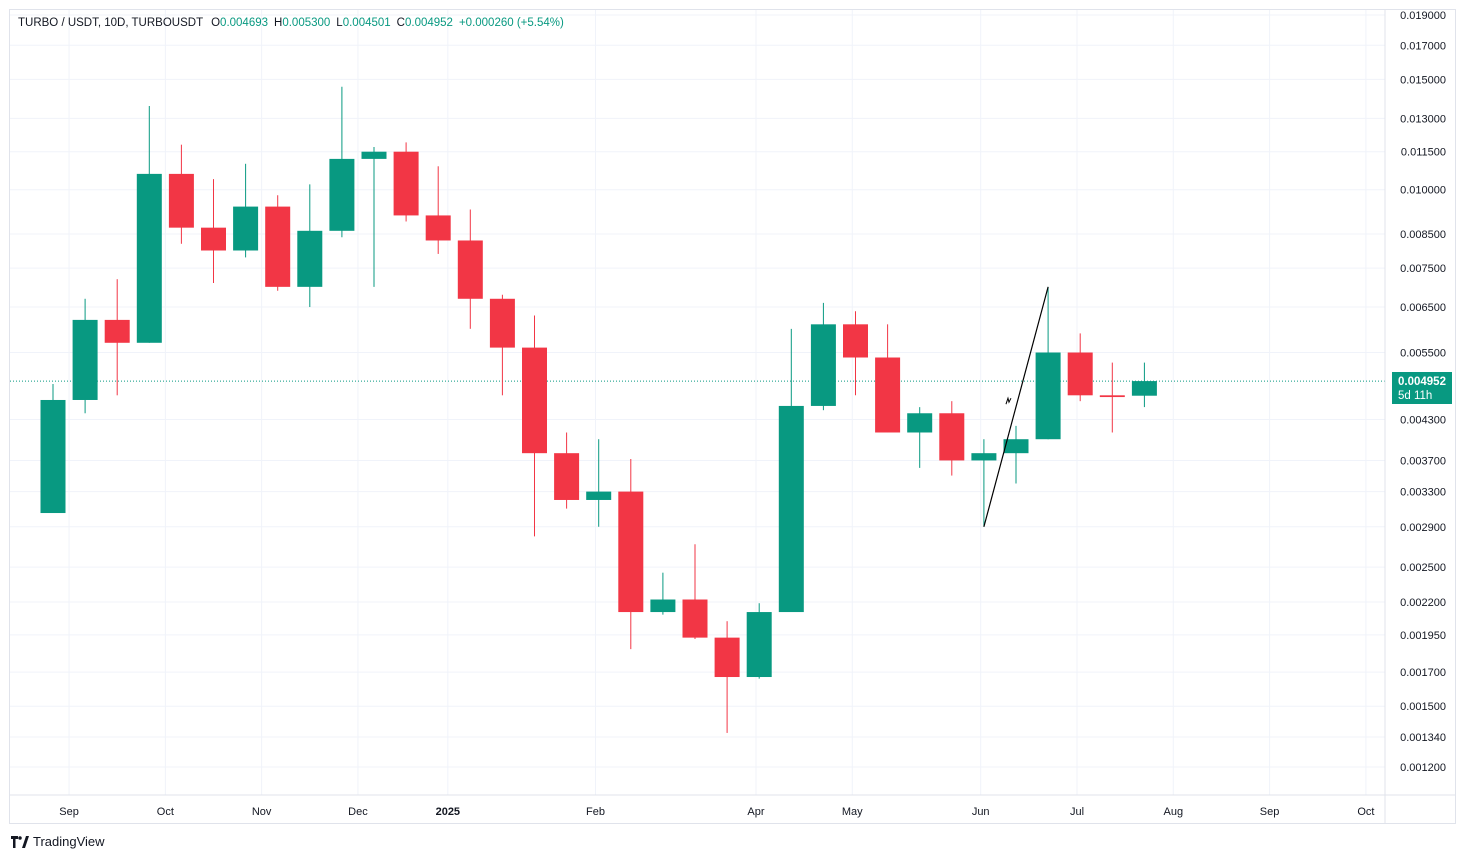 The image size is (1466, 860). I want to click on y-tick-label: 0.001500, so click(1423, 707).